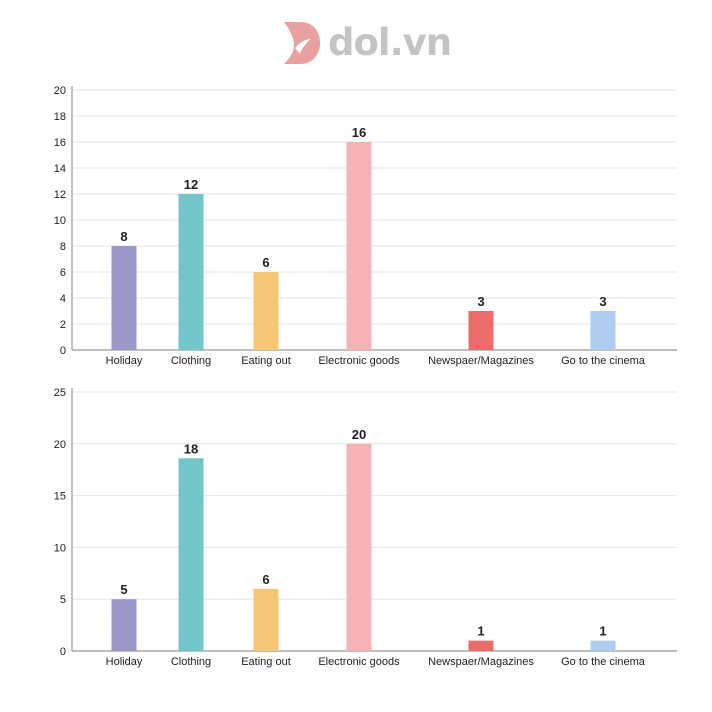 The image size is (712, 712). What do you see at coordinates (123, 589) in the screenshot?
I see `data-label: 5` at bounding box center [123, 589].